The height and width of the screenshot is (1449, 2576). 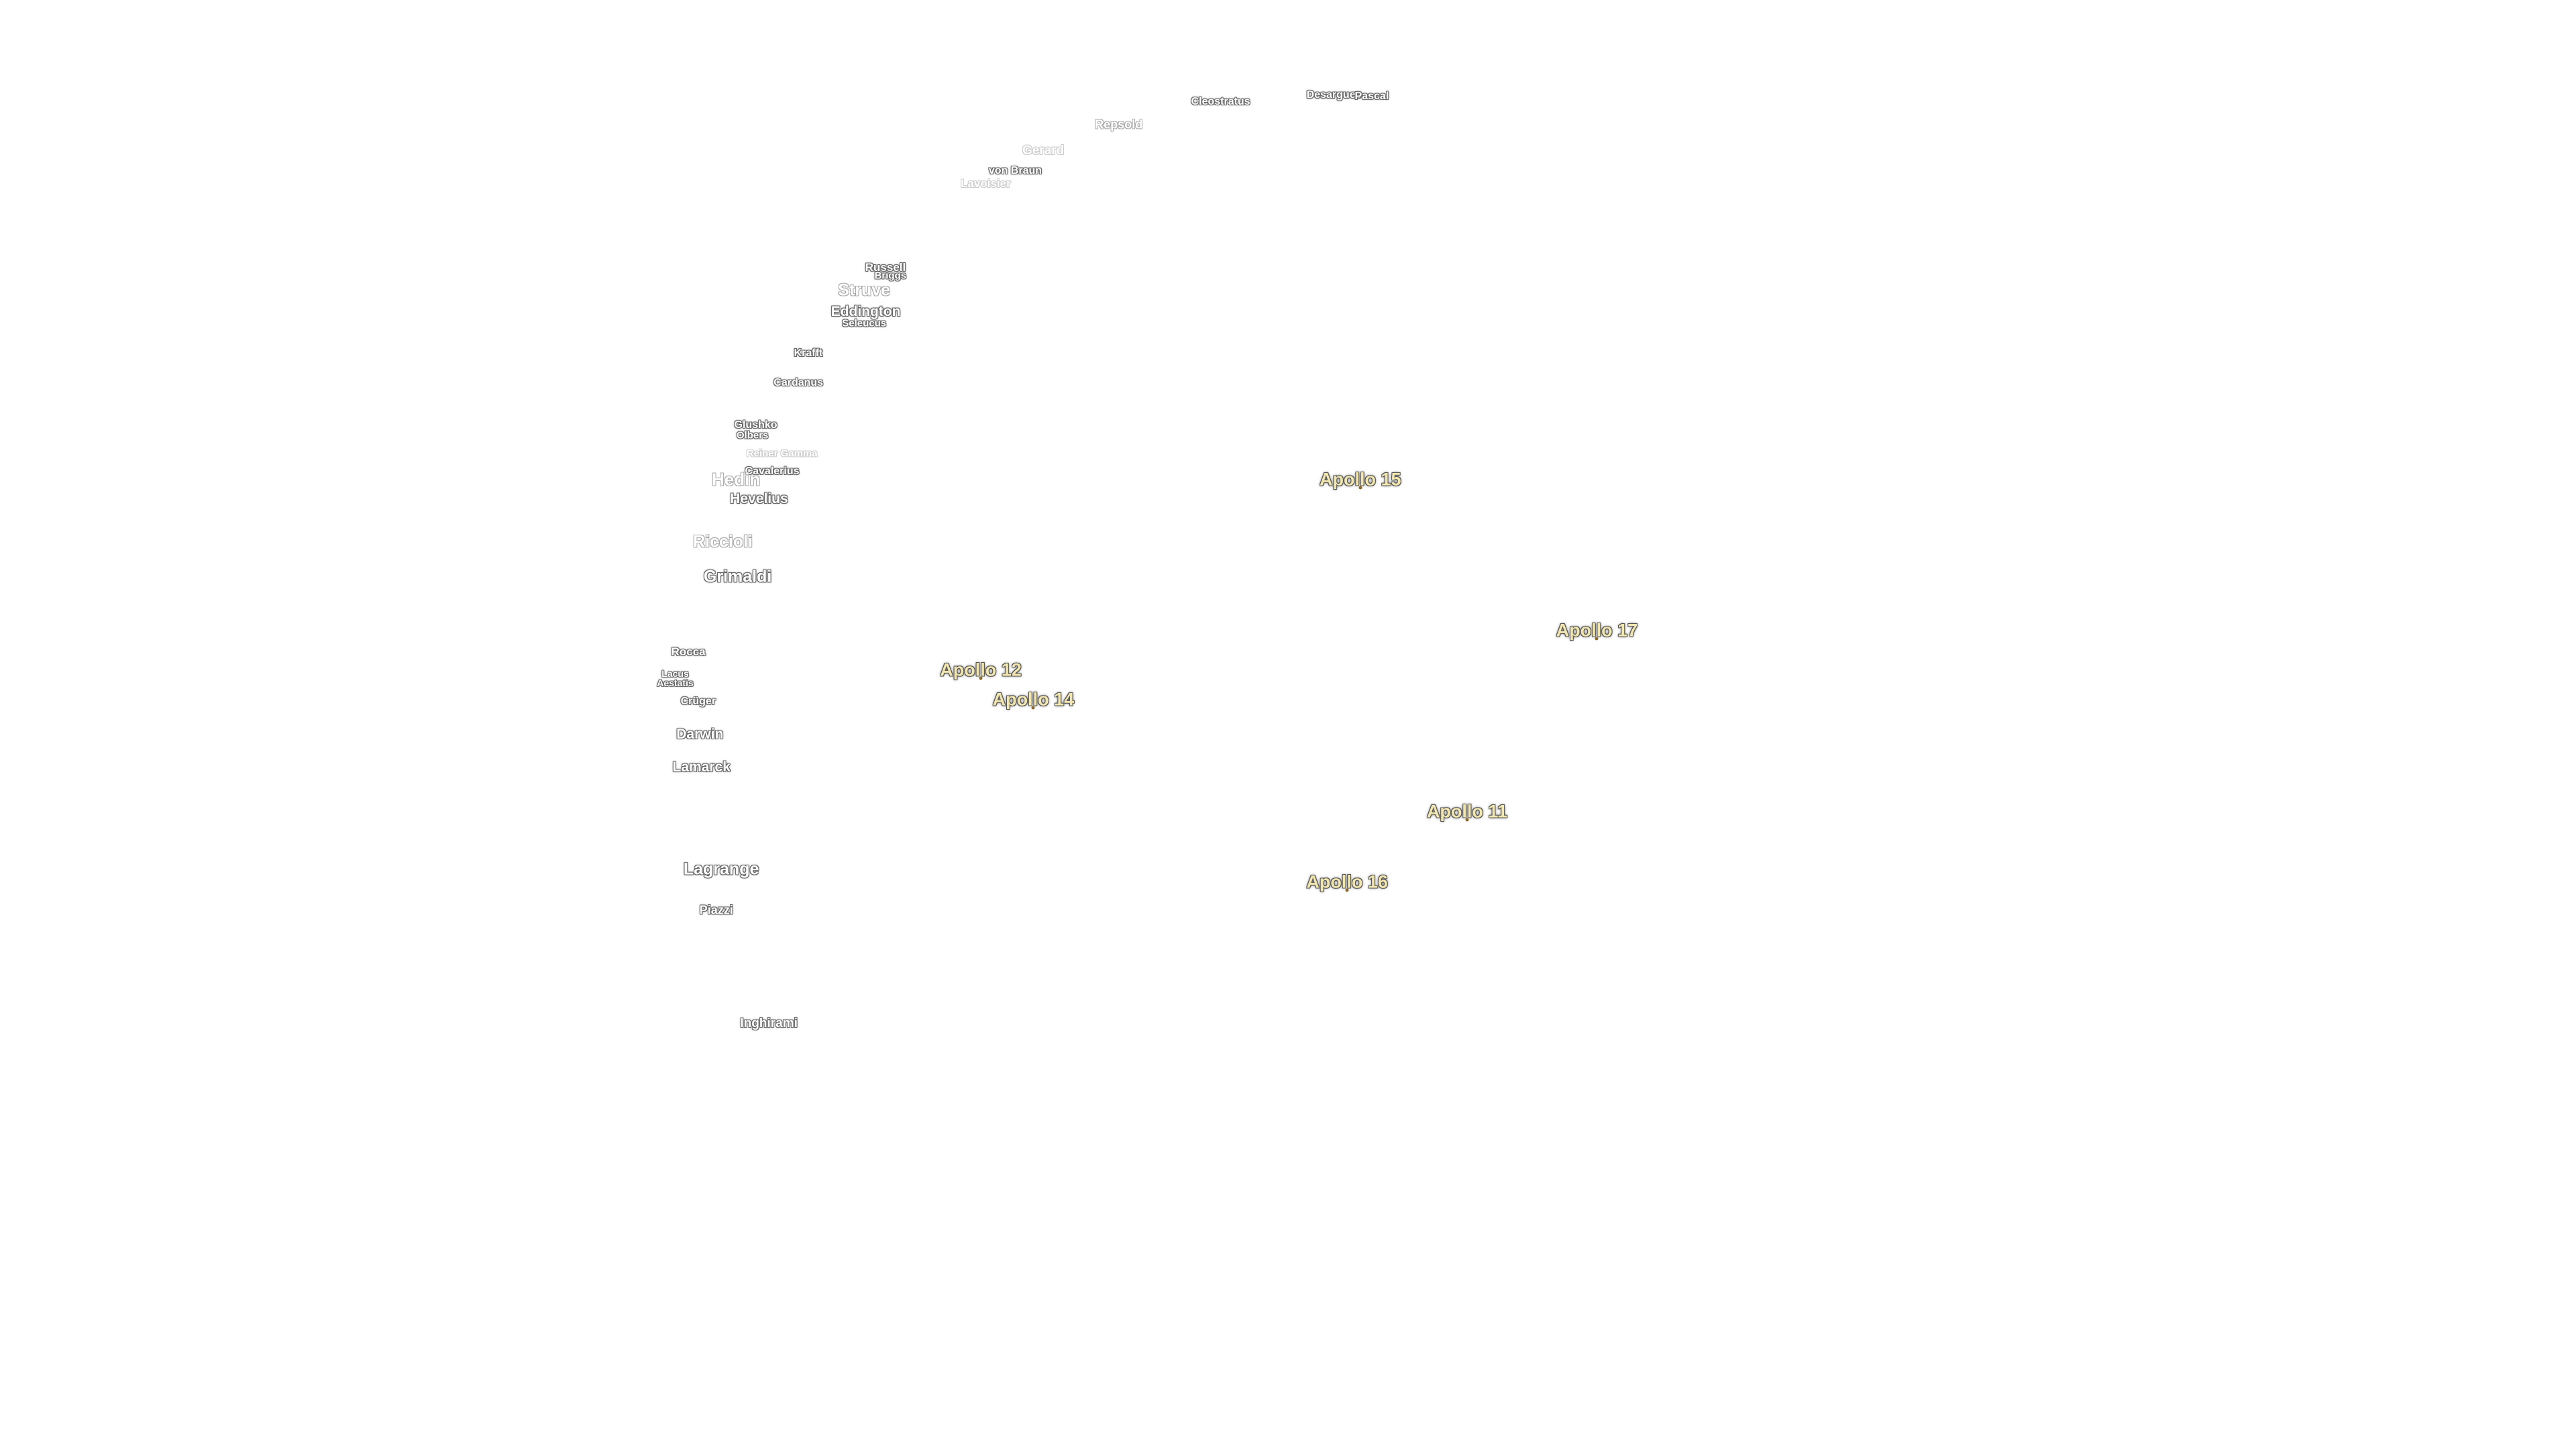 I want to click on crater-label: Lacus Aestatis, so click(x=675, y=678).